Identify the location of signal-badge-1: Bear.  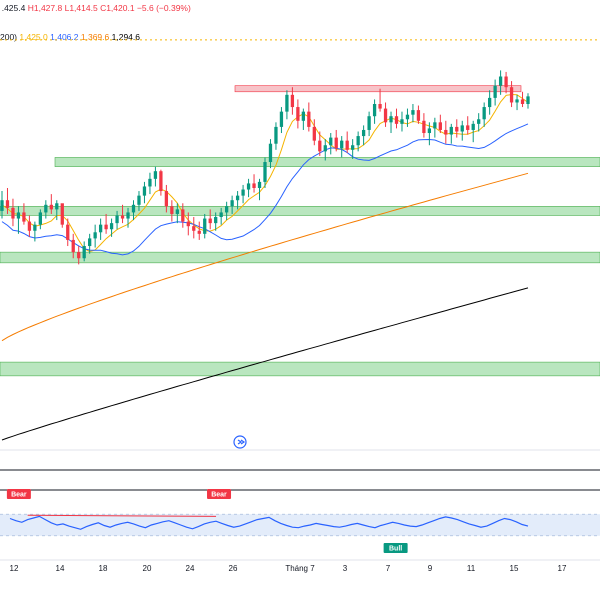
(219, 494).